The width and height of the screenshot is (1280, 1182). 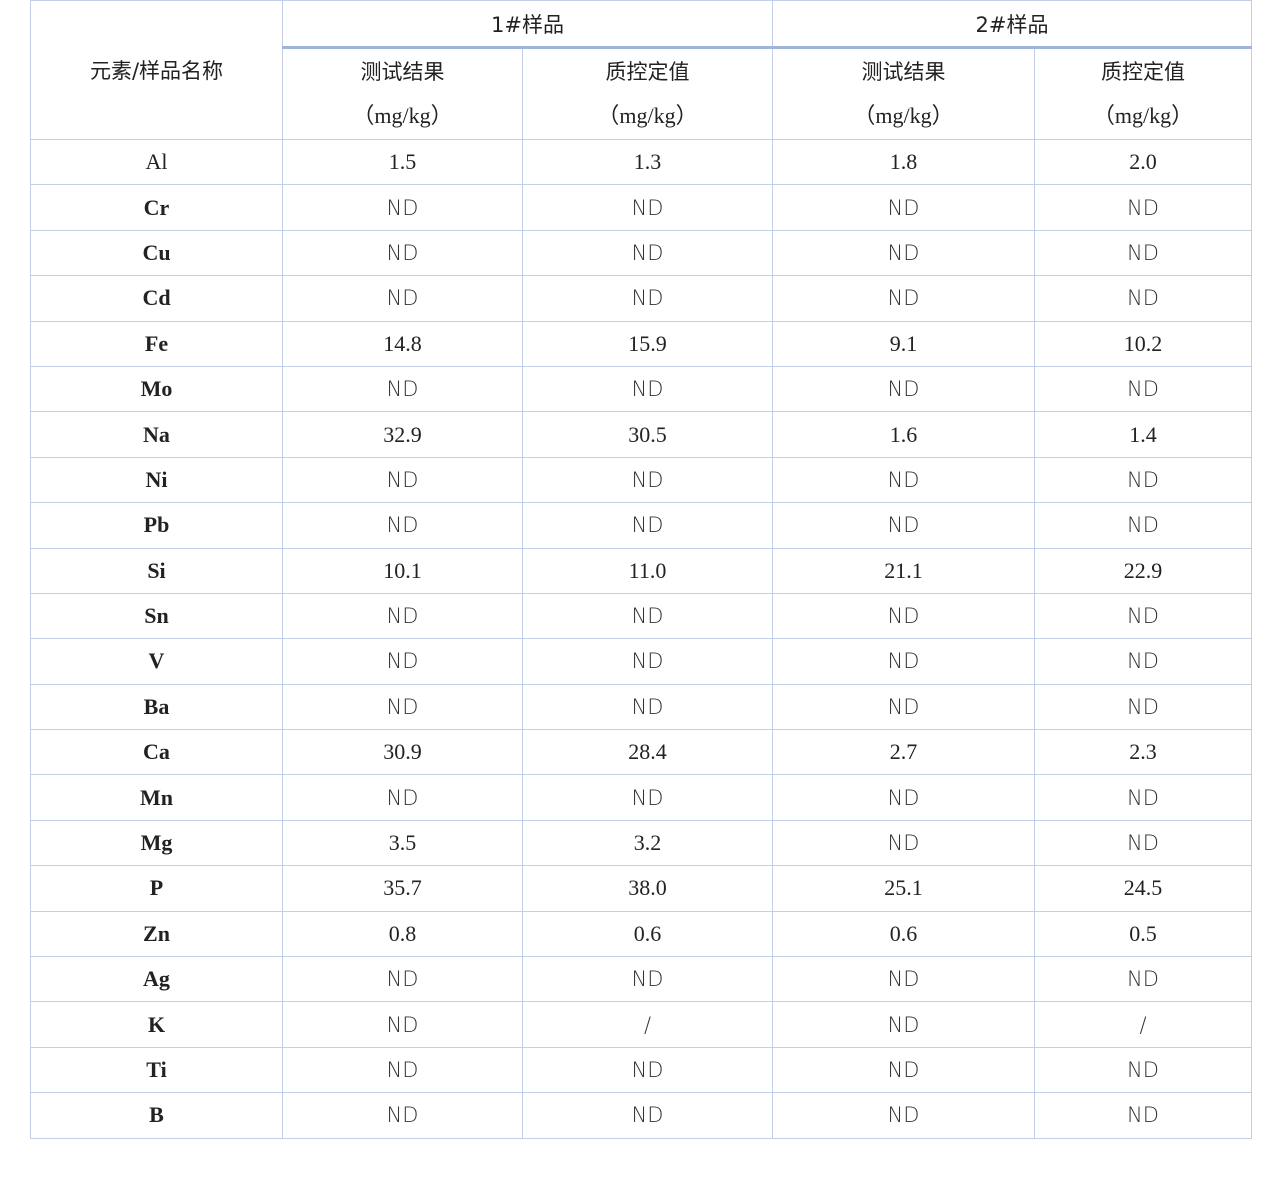 I want to click on element-name: Na, so click(x=156, y=434).